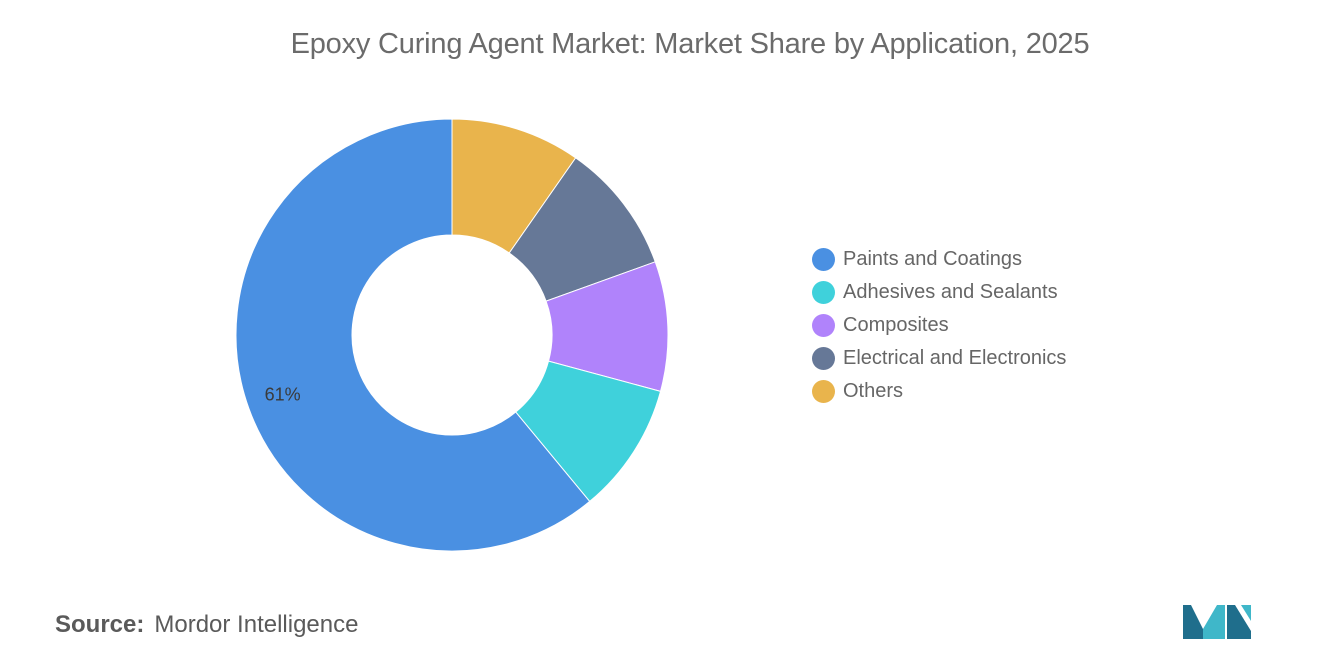 The height and width of the screenshot is (665, 1320). What do you see at coordinates (873, 391) in the screenshot?
I see `legend-label: Others` at bounding box center [873, 391].